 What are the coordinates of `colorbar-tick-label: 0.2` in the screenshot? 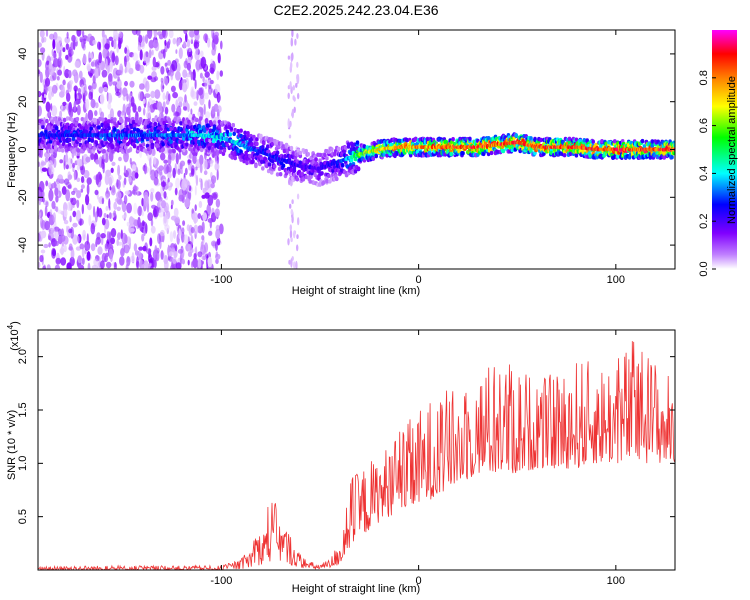 It's located at (704, 221).